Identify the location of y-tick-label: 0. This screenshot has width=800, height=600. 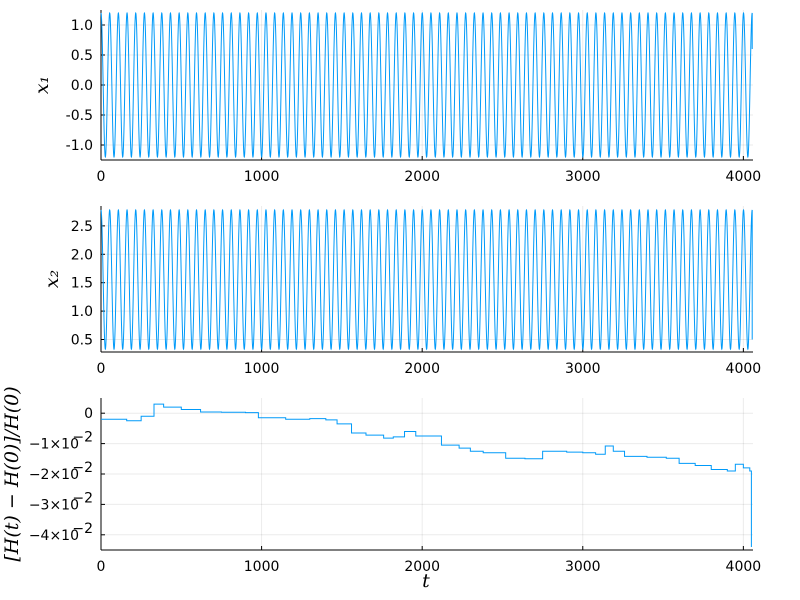
(88, 414).